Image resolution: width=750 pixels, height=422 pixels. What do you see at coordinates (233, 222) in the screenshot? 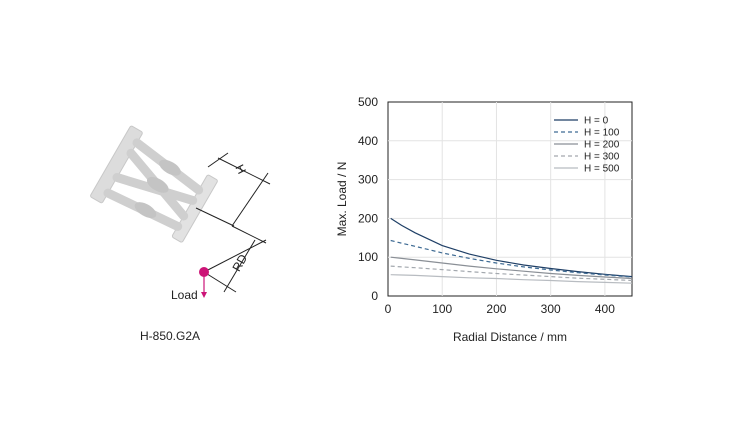
I see `dimension-lines` at bounding box center [233, 222].